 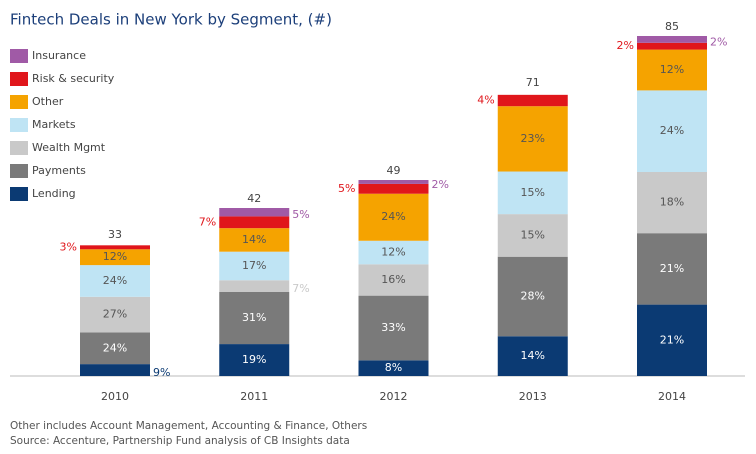 I want to click on total-label: 33, so click(x=115, y=234).